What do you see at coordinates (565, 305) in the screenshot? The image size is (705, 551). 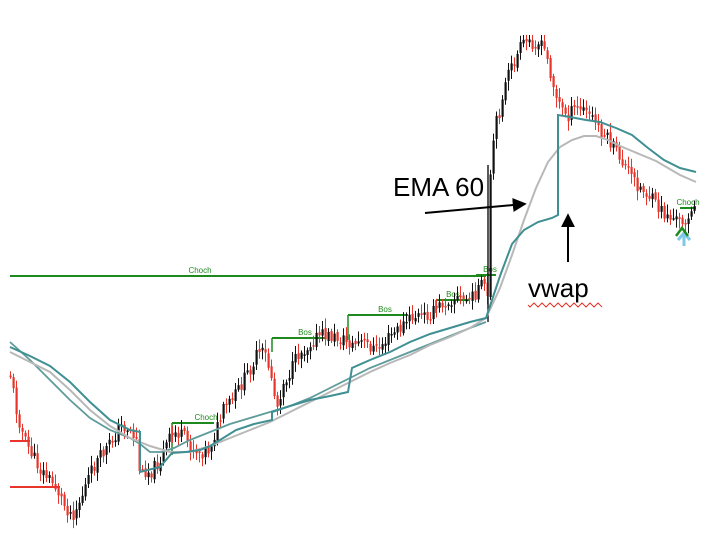 I see `spellcheck-underline` at bounding box center [565, 305].